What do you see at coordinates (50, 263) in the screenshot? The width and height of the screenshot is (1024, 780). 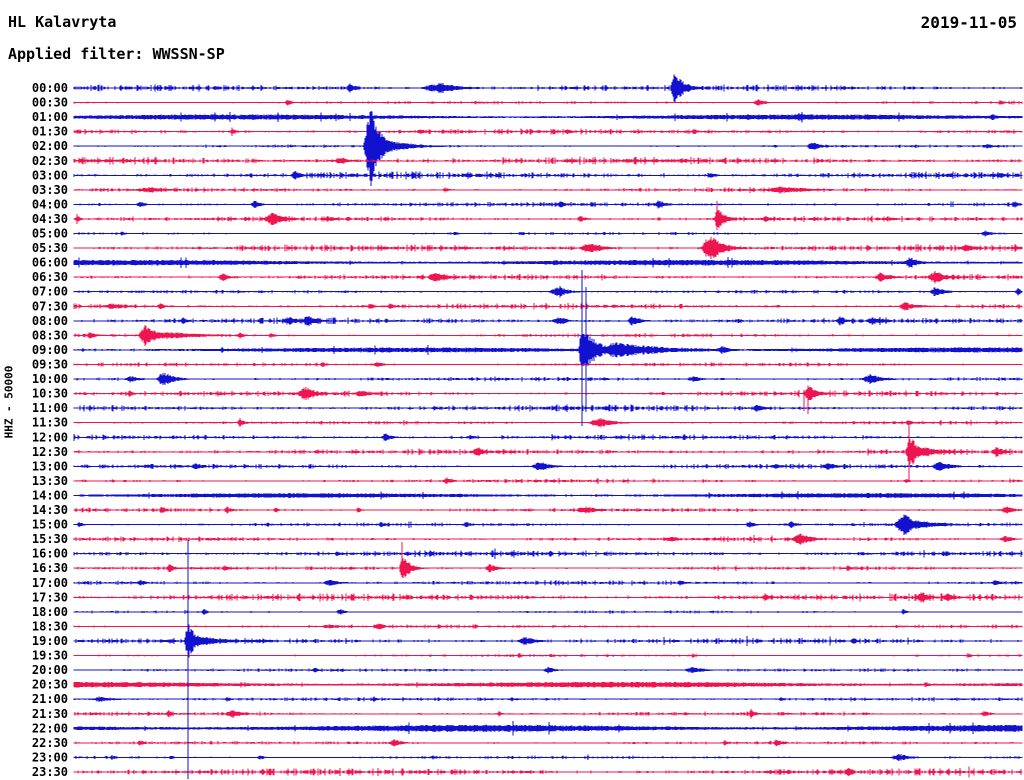 I see `time-label-06:00: 06:00` at bounding box center [50, 263].